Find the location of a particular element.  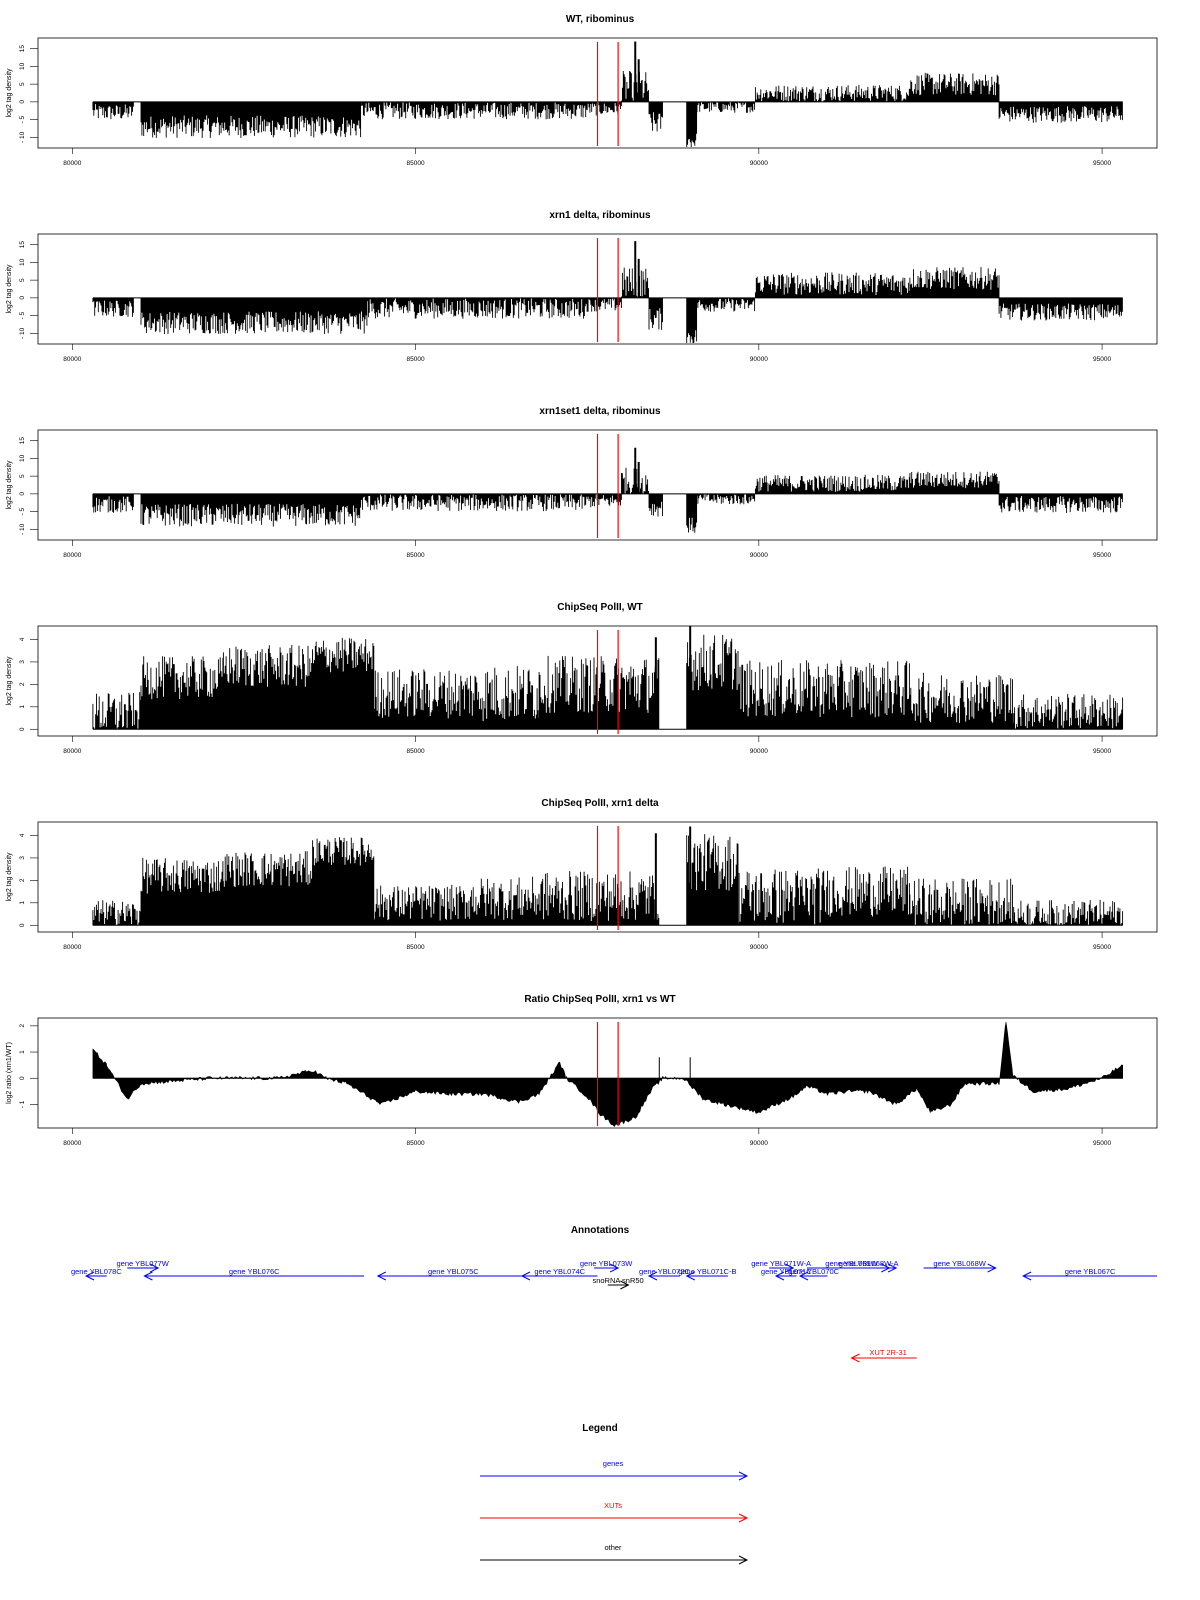

gene-label: gene YBL071C-B is located at coordinates (707, 1271).